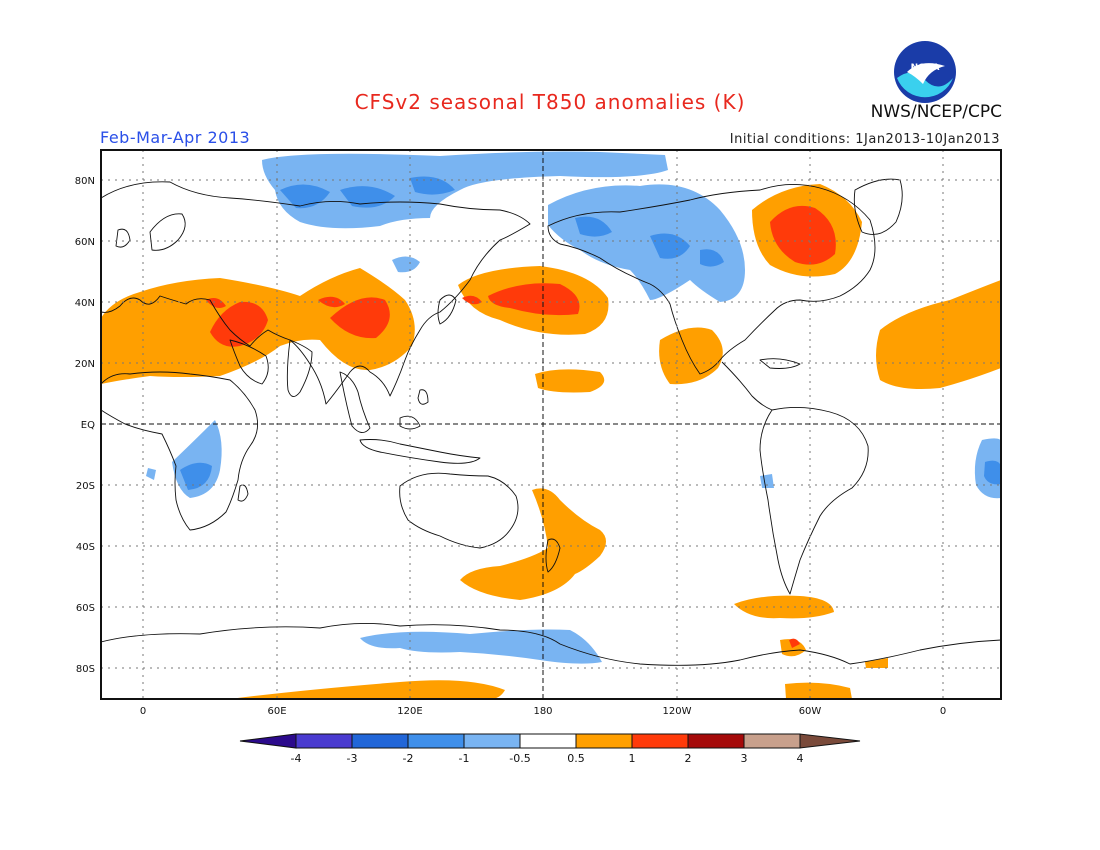  I want to click on warm-anomaly-drake-passage, so click(784, 607).